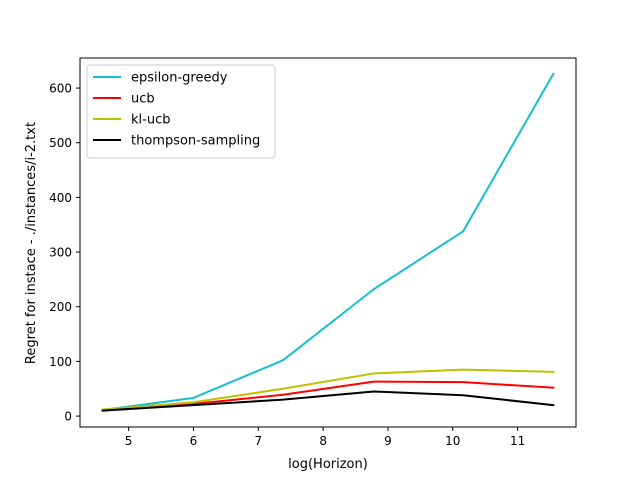  I want to click on y-tick-label: 100, so click(60, 362).